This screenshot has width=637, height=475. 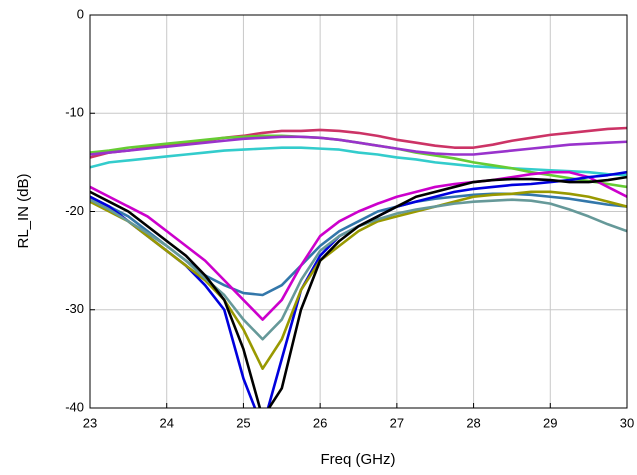 I want to click on x-tick-label: 26, so click(x=320, y=422).